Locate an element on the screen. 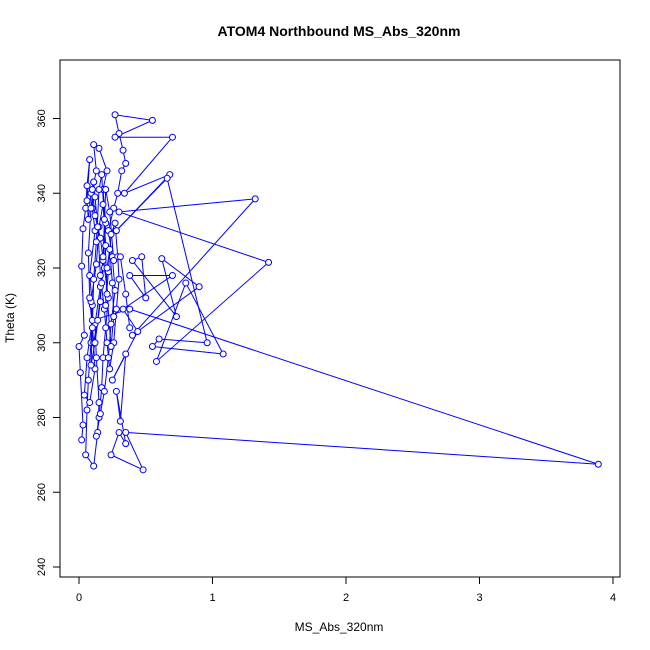 The image size is (650, 650). y-axis-label: Theta (K) is located at coordinates (10, 318).